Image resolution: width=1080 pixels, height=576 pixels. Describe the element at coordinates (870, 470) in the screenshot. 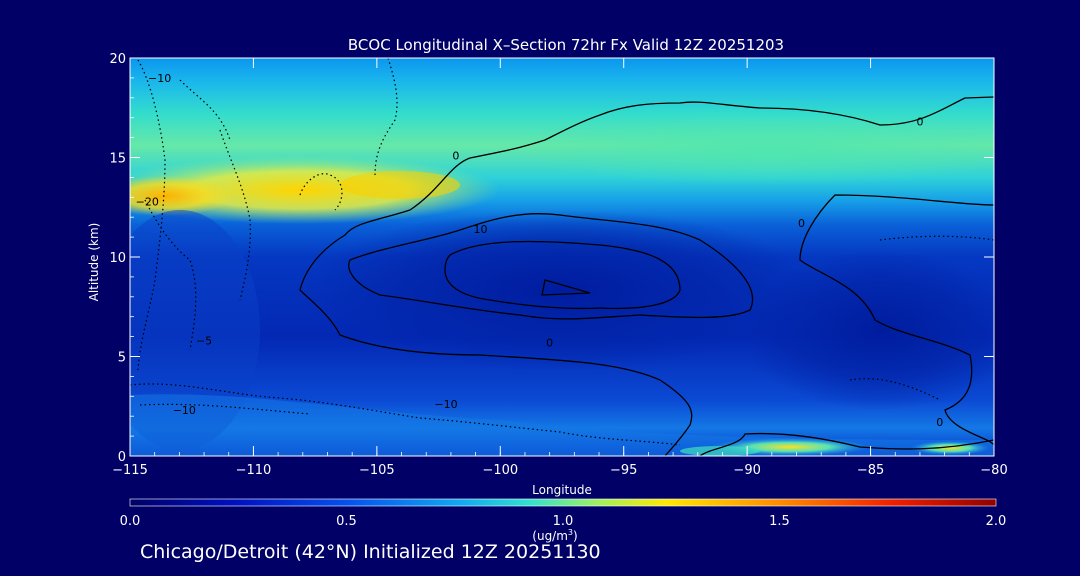

I see `x-tick-label: −85` at that location.